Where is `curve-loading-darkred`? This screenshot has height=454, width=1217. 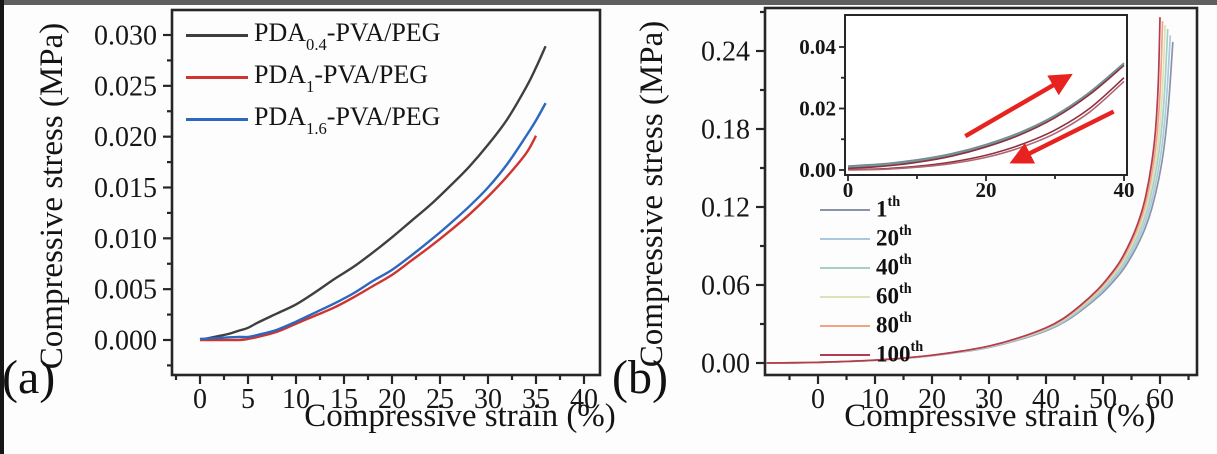
curve-loading-darkred is located at coordinates (986, 117).